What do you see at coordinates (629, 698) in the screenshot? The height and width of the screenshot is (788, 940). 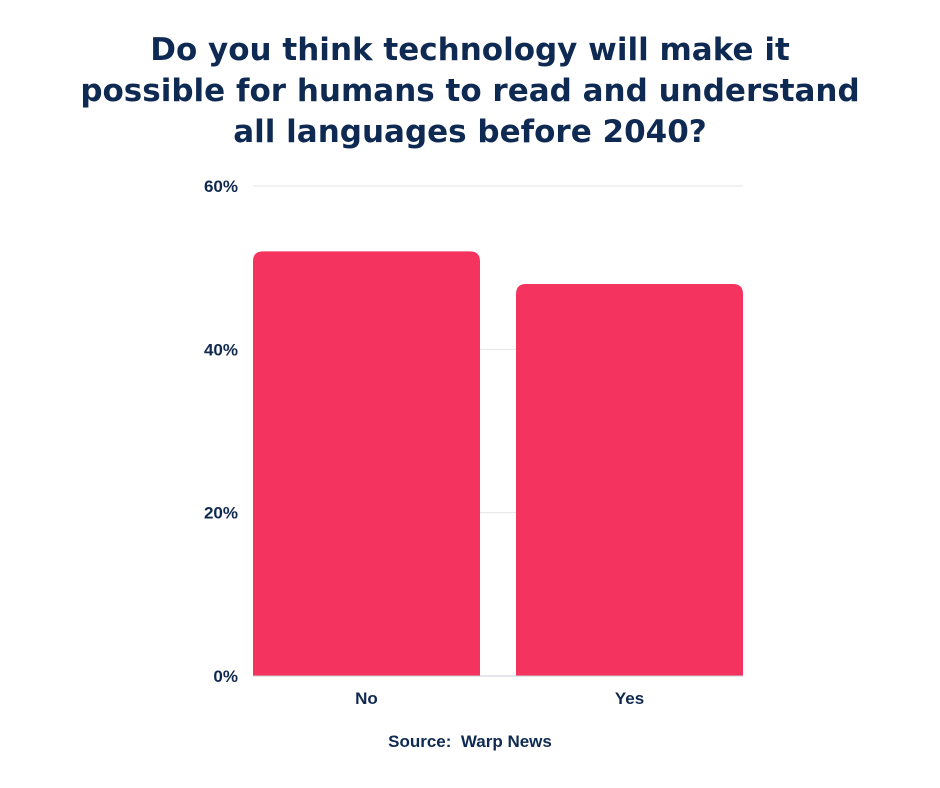 I see `x-tick-label: Yes` at bounding box center [629, 698].